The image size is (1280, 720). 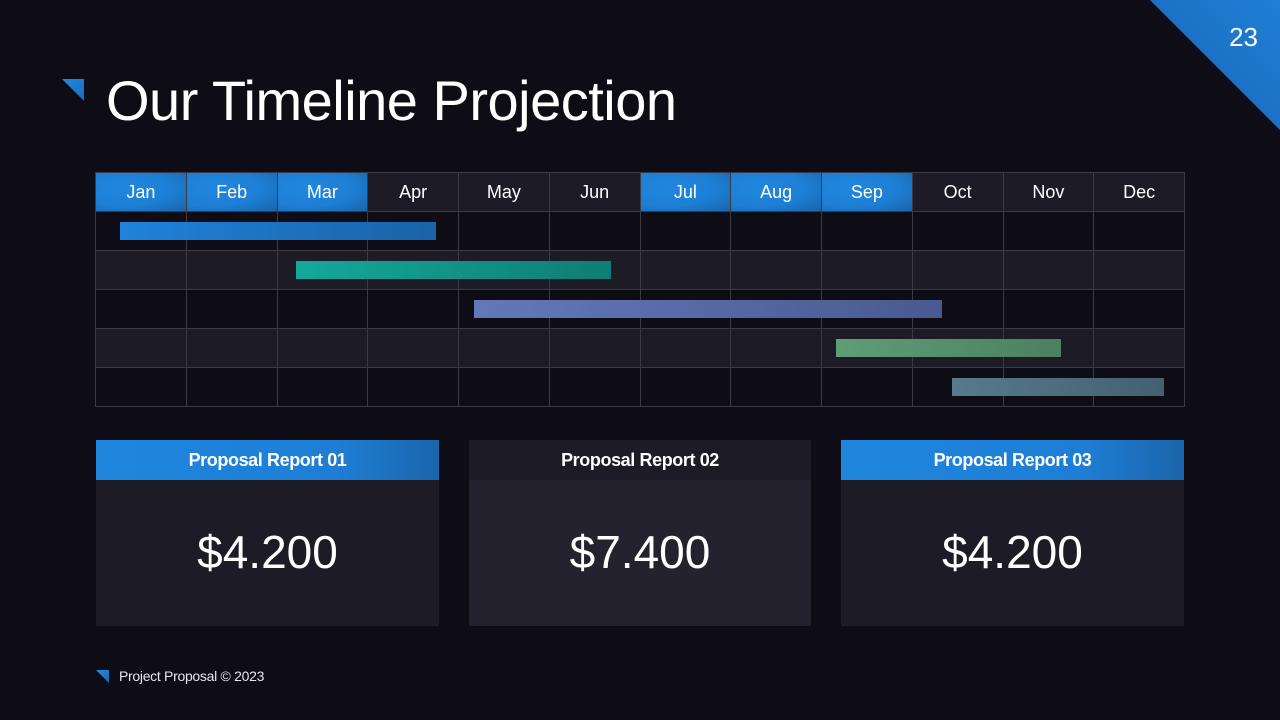 What do you see at coordinates (1243, 37) in the screenshot?
I see `page-number: 23` at bounding box center [1243, 37].